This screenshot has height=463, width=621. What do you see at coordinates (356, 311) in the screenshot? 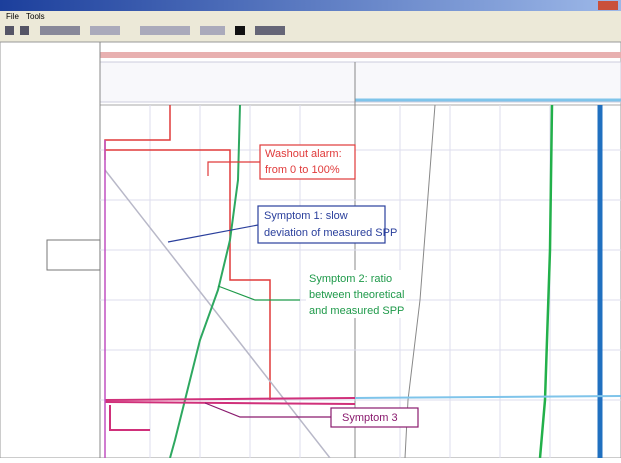
I see `annotation-text: and measured SPP` at bounding box center [356, 311].